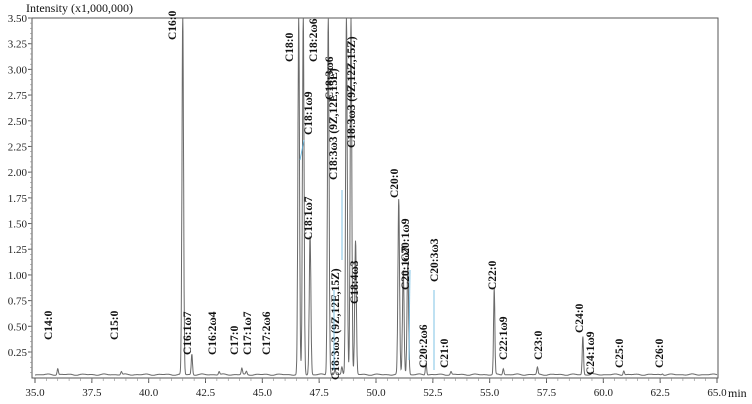 Image resolution: width=752 pixels, height=404 pixels. I want to click on y-tick-label: 2.25, so click(18, 147).